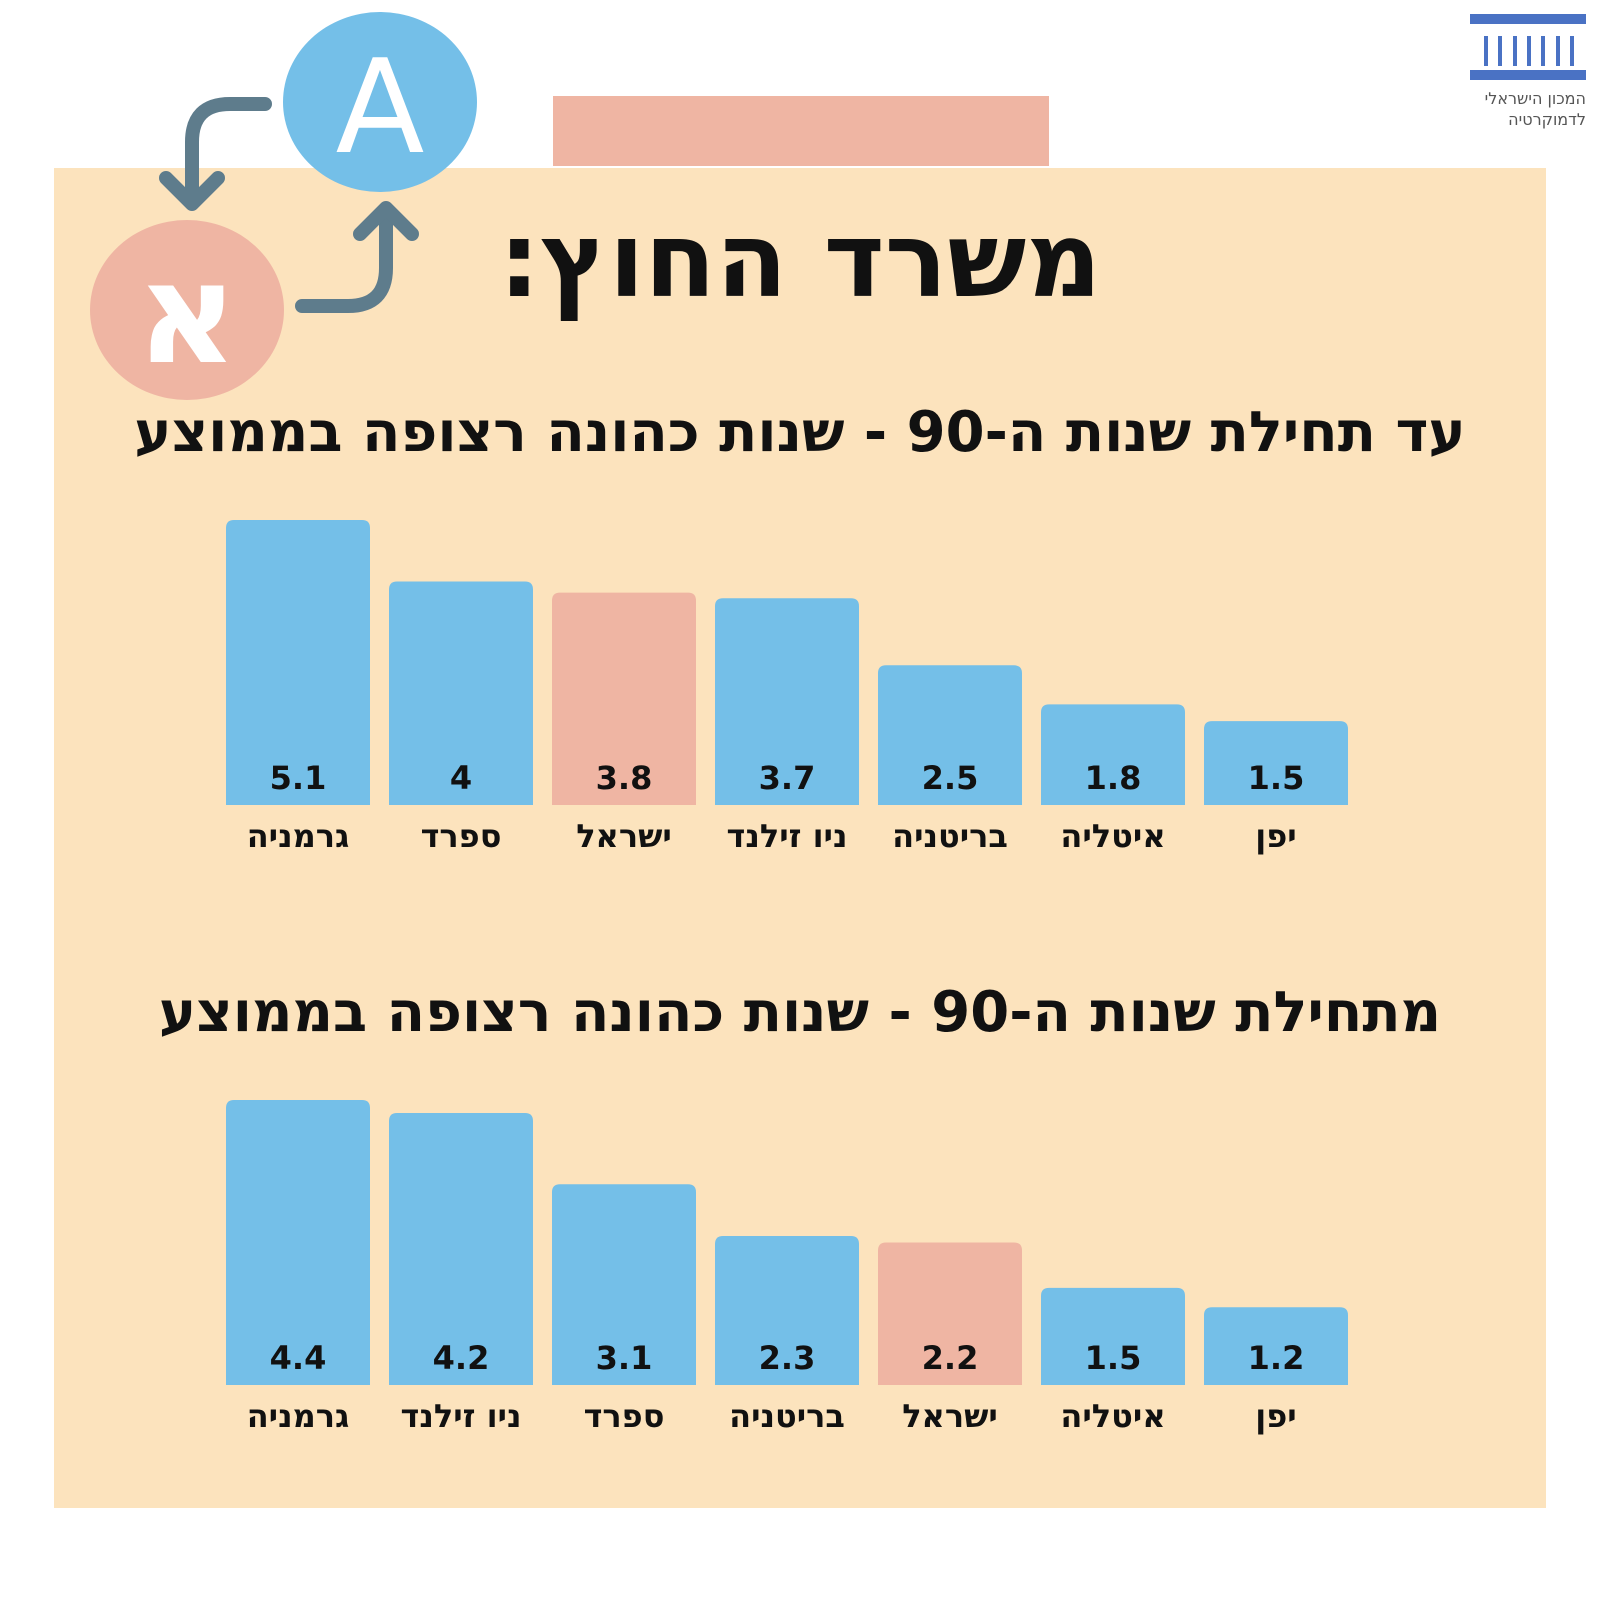 This screenshot has height=1600, width=1600. What do you see at coordinates (461, 1358) in the screenshot?
I see `value-label: 4.2` at bounding box center [461, 1358].